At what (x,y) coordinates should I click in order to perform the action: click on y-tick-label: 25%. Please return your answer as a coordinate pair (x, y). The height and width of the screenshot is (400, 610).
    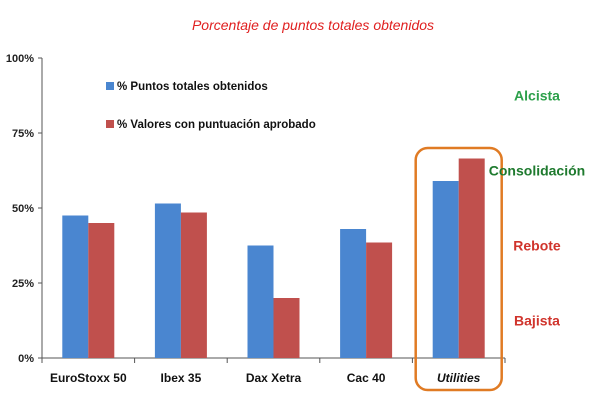
    Looking at the image, I should click on (23, 284).